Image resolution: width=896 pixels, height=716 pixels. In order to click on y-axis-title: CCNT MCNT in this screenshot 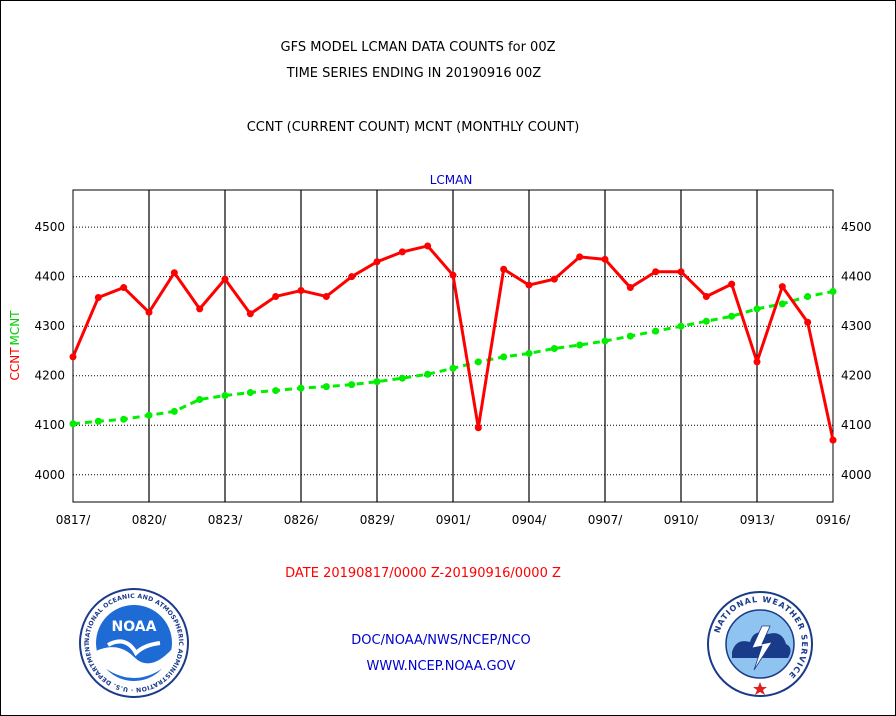, I will do `click(15, 345)`.